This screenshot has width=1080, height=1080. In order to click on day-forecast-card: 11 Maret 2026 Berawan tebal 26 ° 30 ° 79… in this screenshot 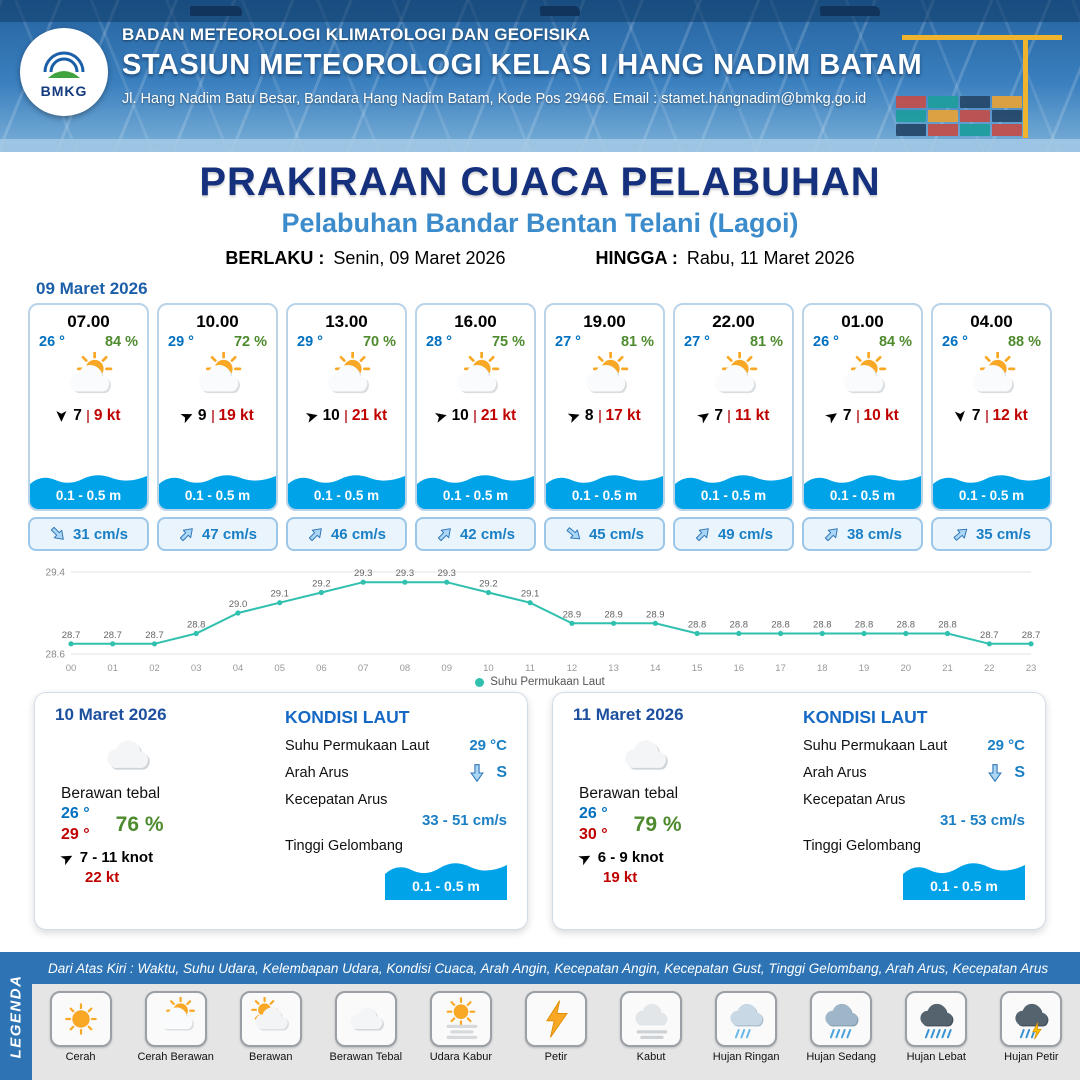, I will do `click(799, 811)`.